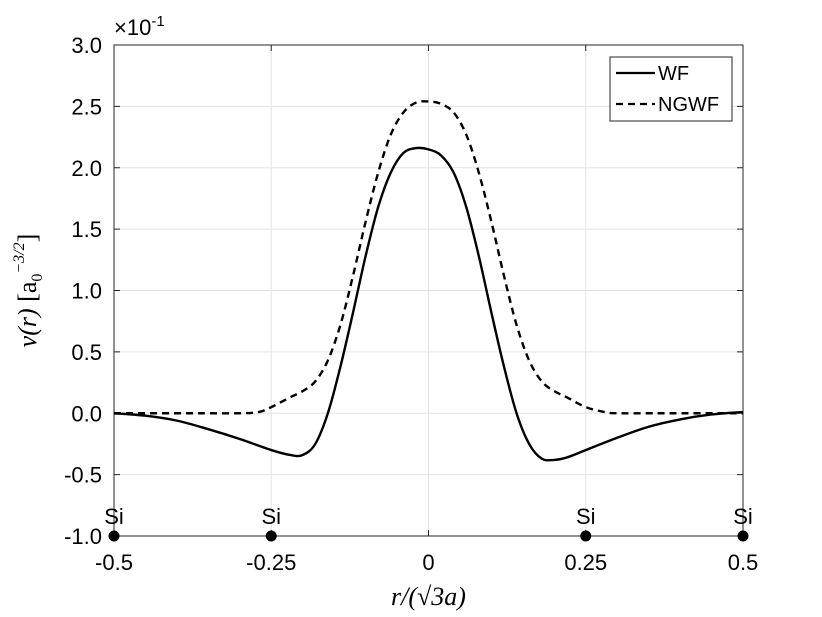 The width and height of the screenshot is (822, 617). Describe the element at coordinates (86, 413) in the screenshot. I see `y-tick-label: 0.0` at that location.